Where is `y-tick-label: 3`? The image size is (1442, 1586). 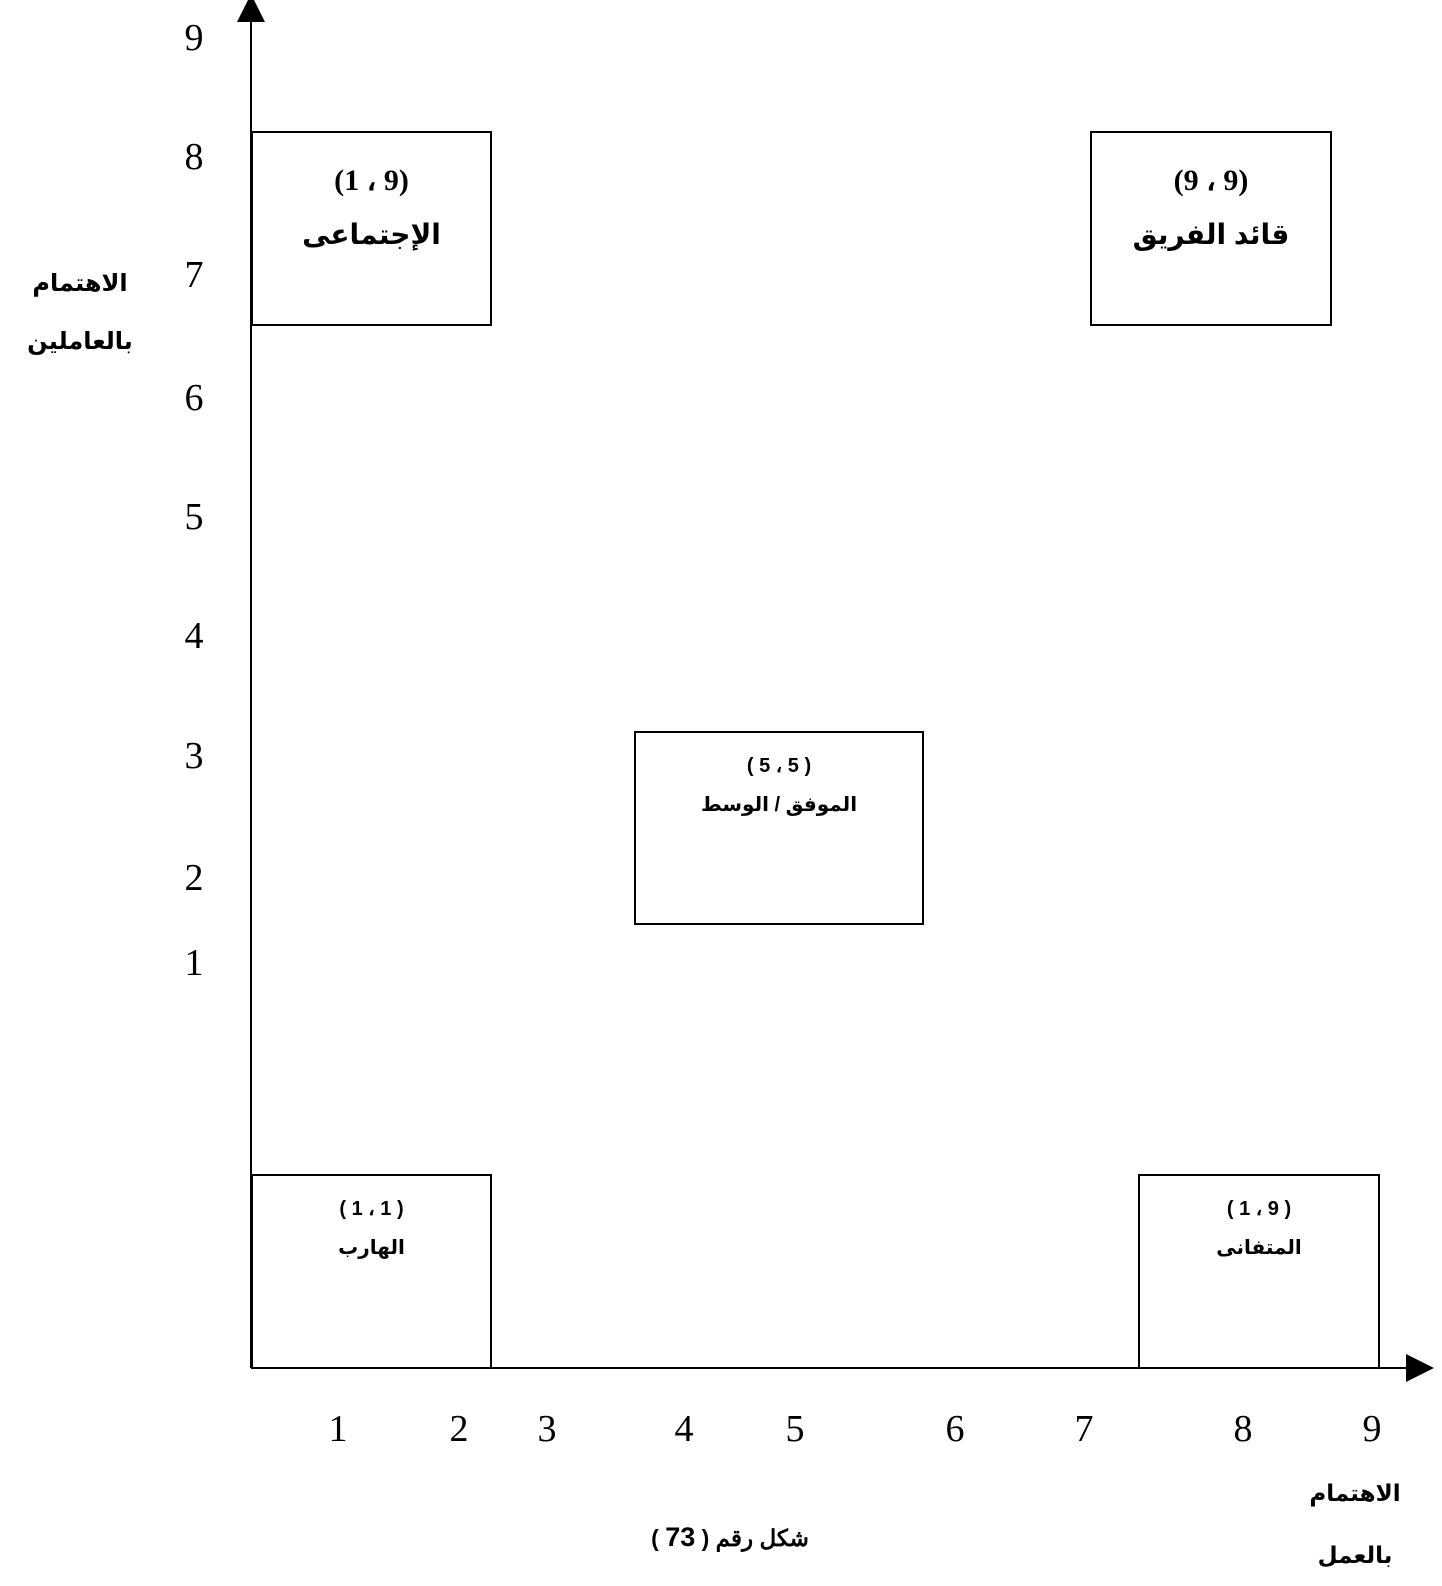 y-tick-label: 3 is located at coordinates (194, 756).